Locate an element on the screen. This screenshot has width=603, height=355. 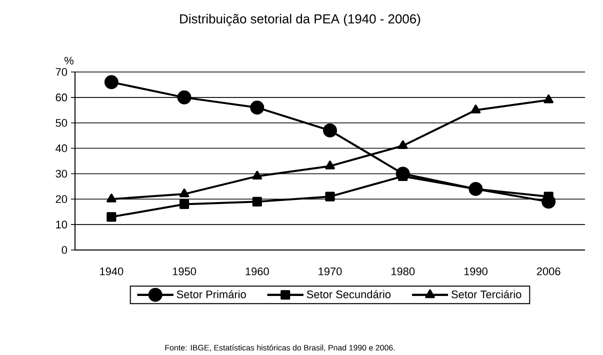
y-tick-label: 40 is located at coordinates (62, 148).